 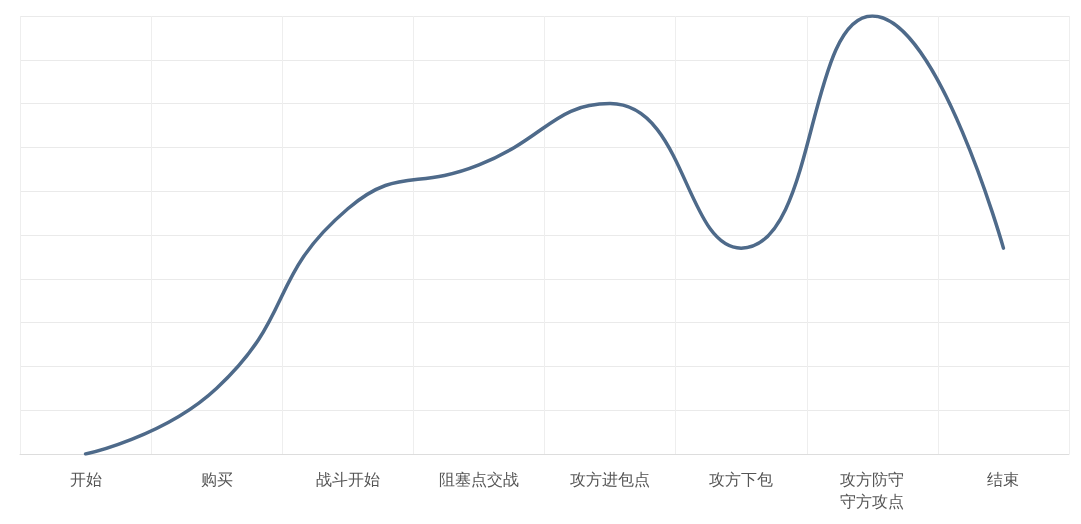 I want to click on x-tick-label: 攻方进包点, so click(x=610, y=479).